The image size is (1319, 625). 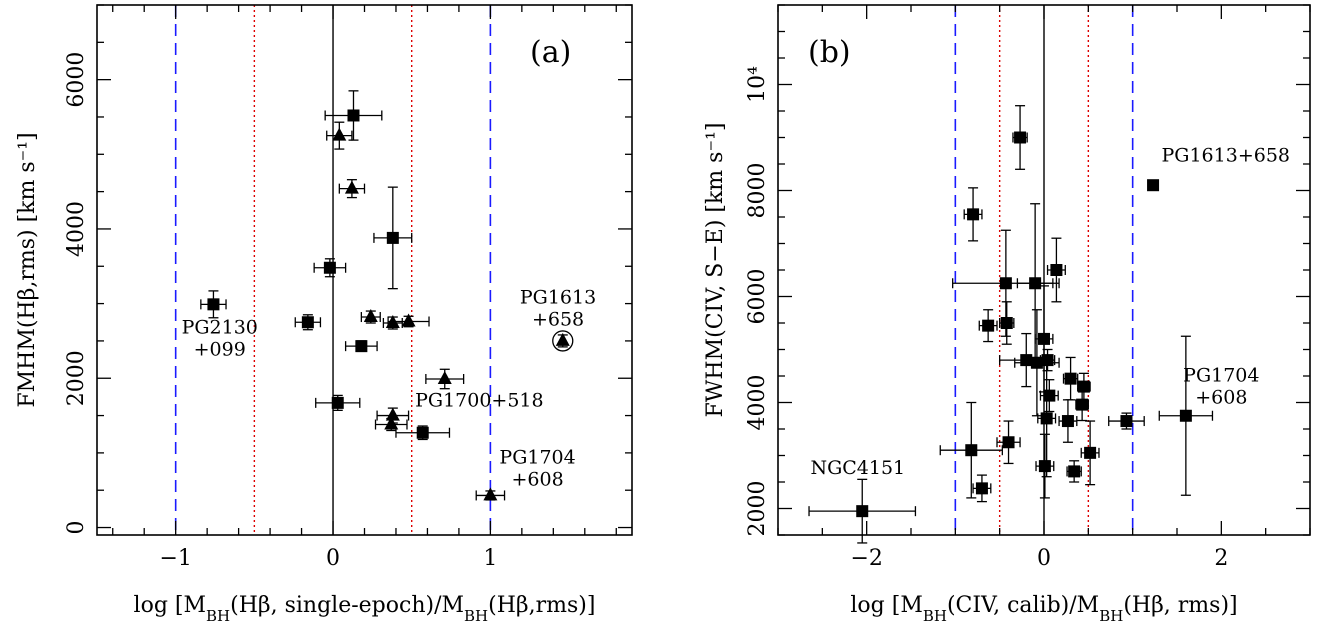 I want to click on annotation-label: PG1700+518, so click(x=479, y=401).